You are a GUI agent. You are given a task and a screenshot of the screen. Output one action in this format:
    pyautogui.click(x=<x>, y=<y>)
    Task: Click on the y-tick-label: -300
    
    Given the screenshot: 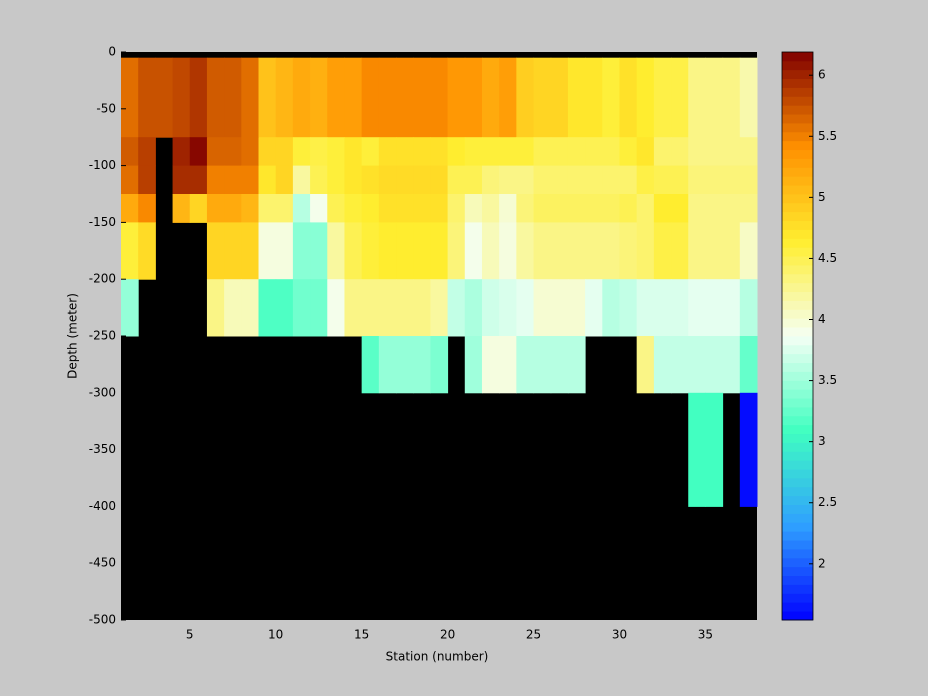 What is the action you would take?
    pyautogui.click(x=102, y=392)
    